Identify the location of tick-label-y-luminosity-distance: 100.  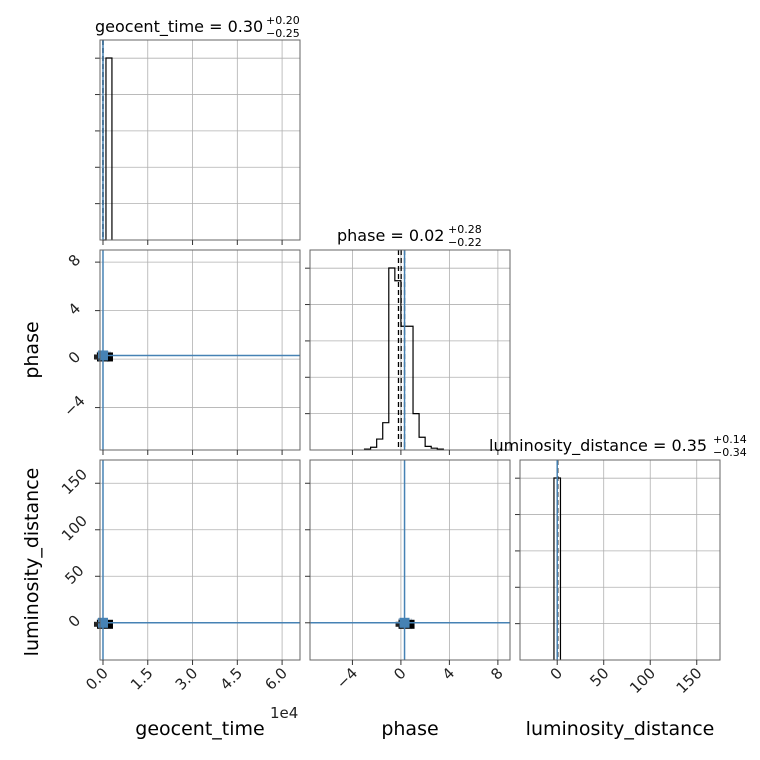
(74, 528).